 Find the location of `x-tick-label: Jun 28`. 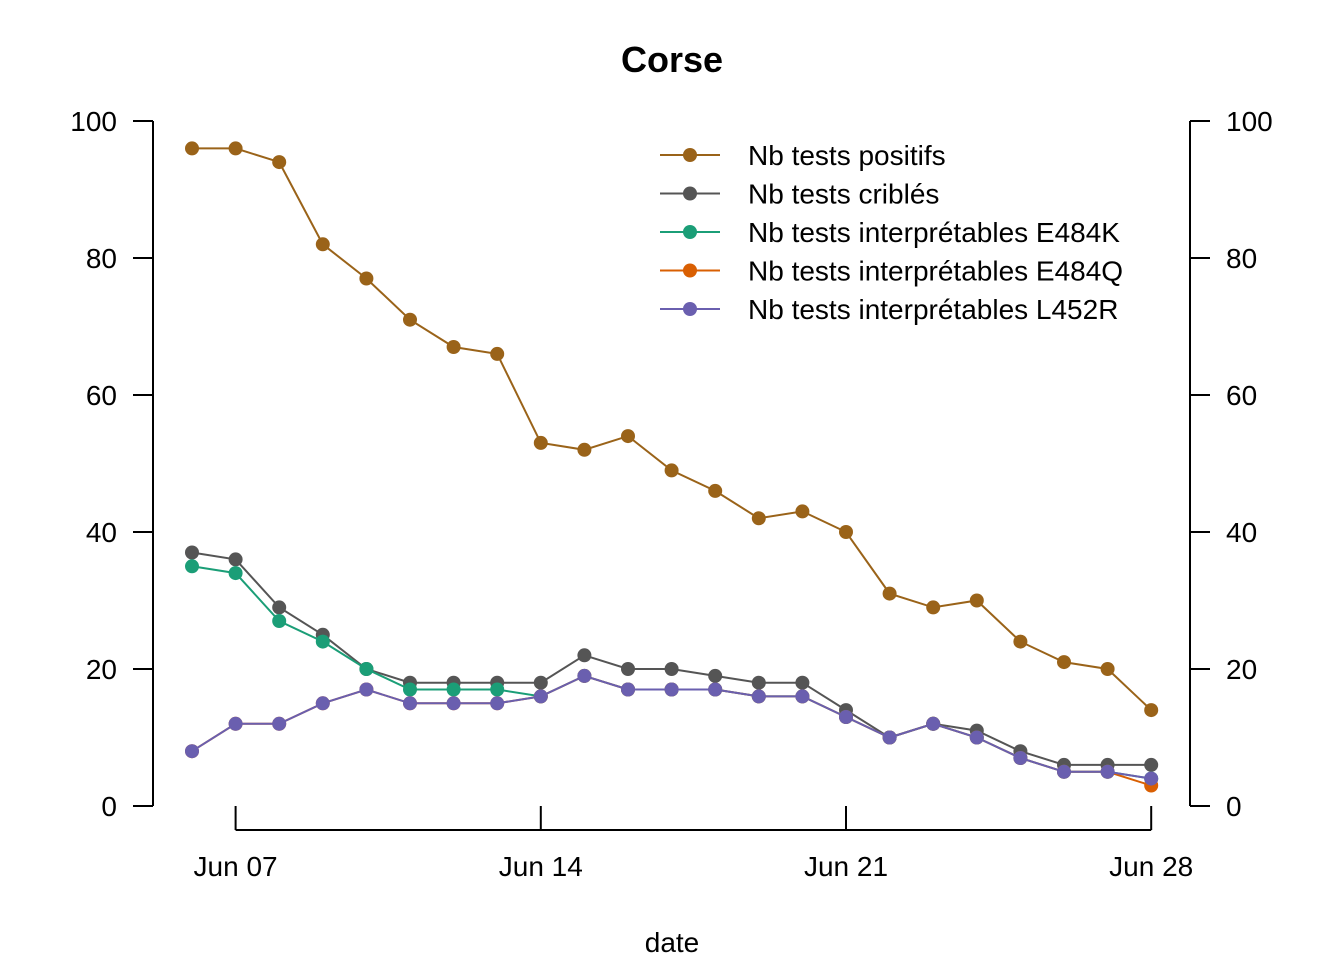

x-tick-label: Jun 28 is located at coordinates (1151, 866).